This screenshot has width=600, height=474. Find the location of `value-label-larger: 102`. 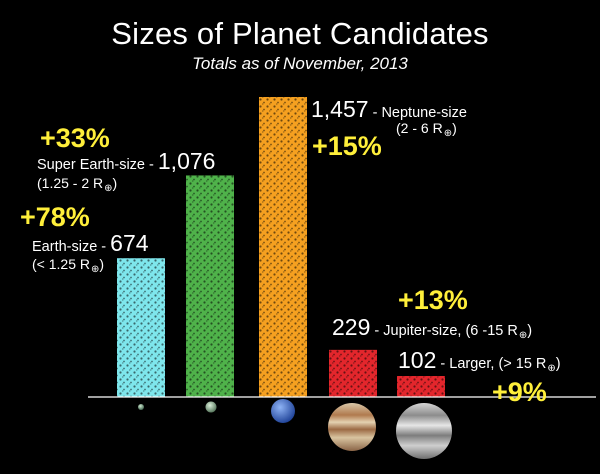

value-label-larger: 102 is located at coordinates (417, 360).